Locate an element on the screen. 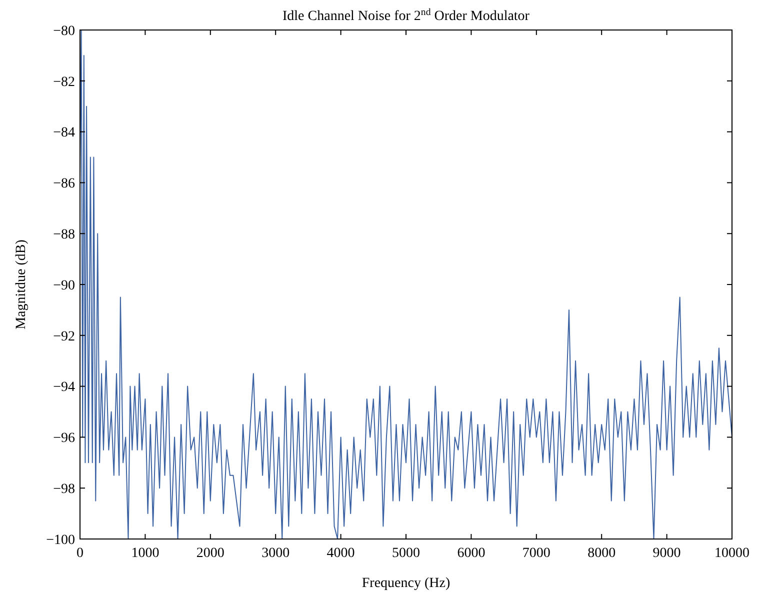 The height and width of the screenshot is (607, 764). y-tick-label: −90 is located at coordinates (64, 286).